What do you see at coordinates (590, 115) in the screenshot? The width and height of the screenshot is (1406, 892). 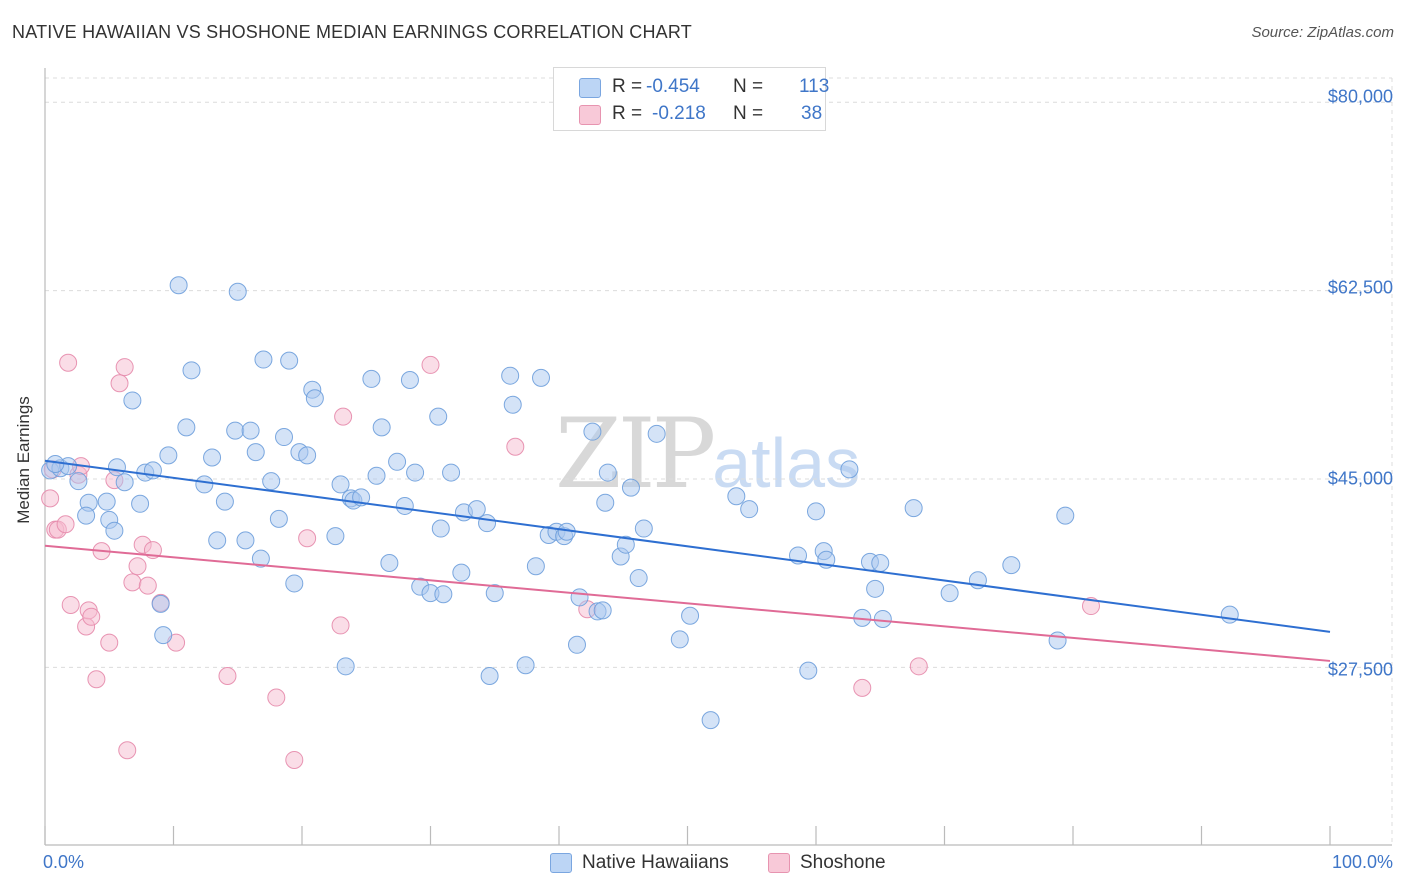 I see `legend-swatch-pink` at bounding box center [590, 115].